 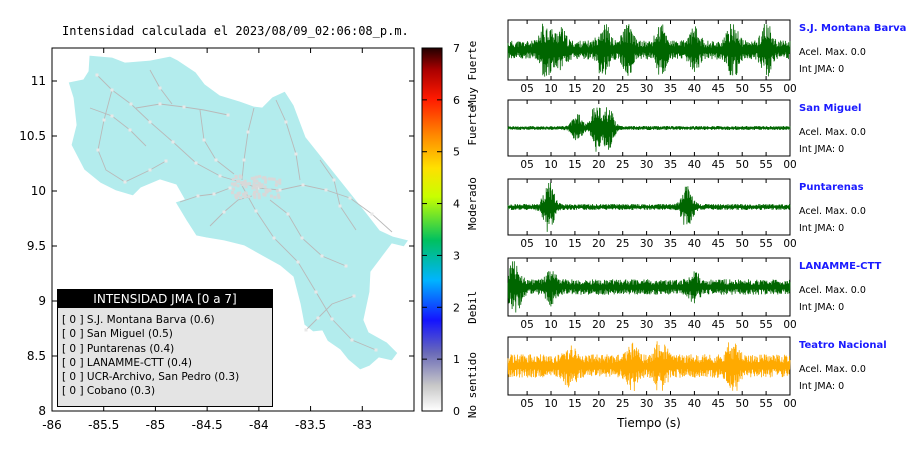 I want to click on legend-station-item: [ 0 ] LANAMME-CTT (0.4), so click(x=127, y=362).